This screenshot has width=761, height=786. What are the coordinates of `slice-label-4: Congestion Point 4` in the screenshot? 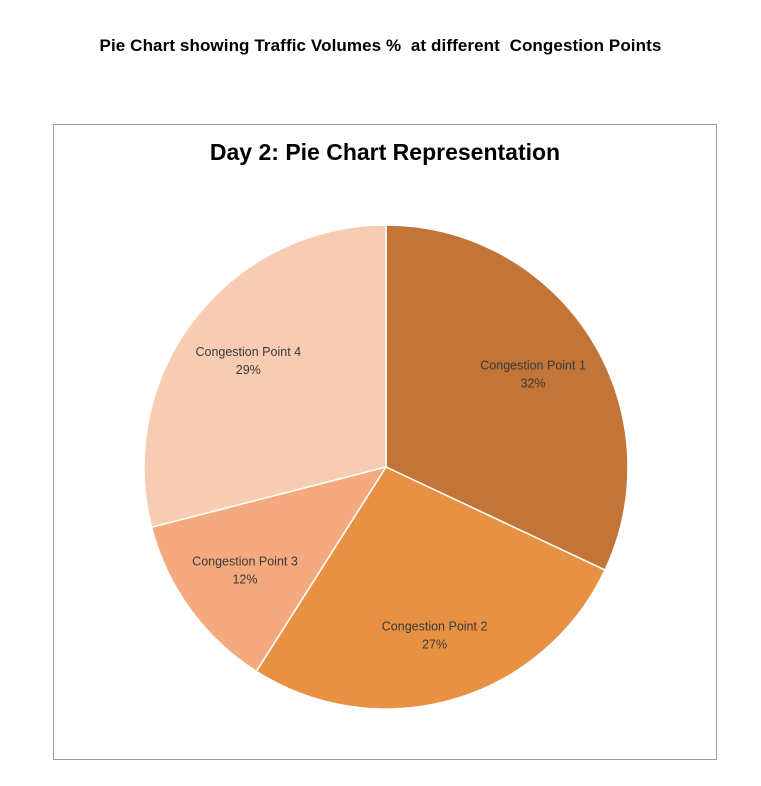 It's located at (248, 352).